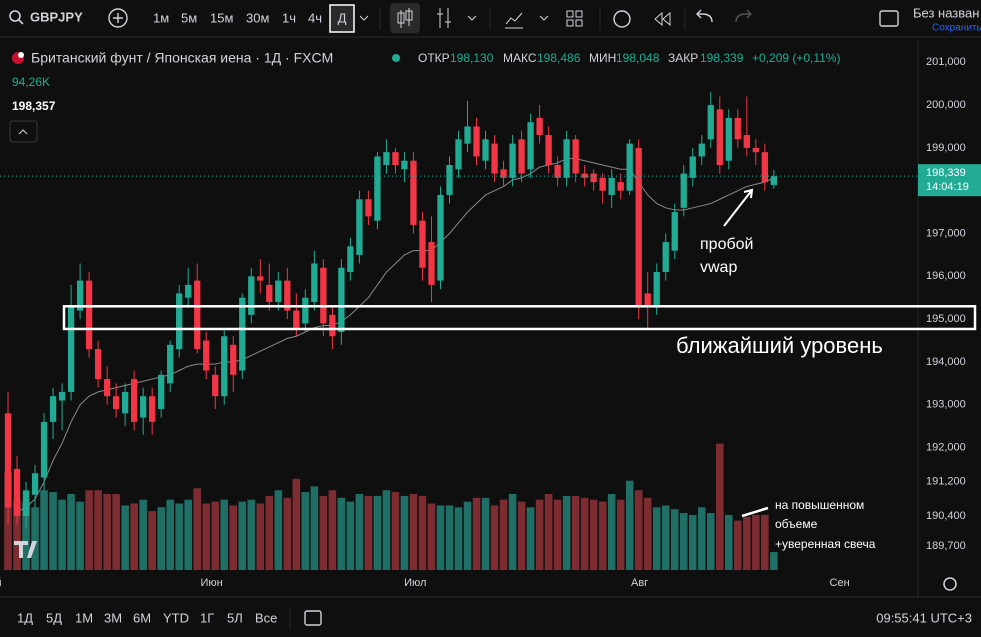  What do you see at coordinates (956, 28) in the screenshot?
I see `save-status: Сохранить` at bounding box center [956, 28].